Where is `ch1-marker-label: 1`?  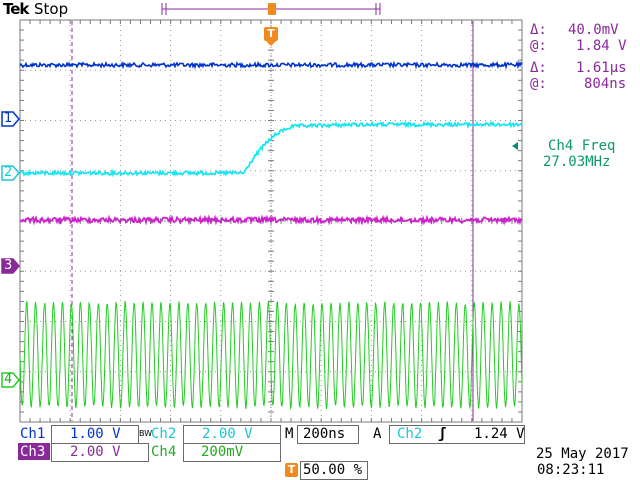 ch1-marker-label: 1 is located at coordinates (8, 118).